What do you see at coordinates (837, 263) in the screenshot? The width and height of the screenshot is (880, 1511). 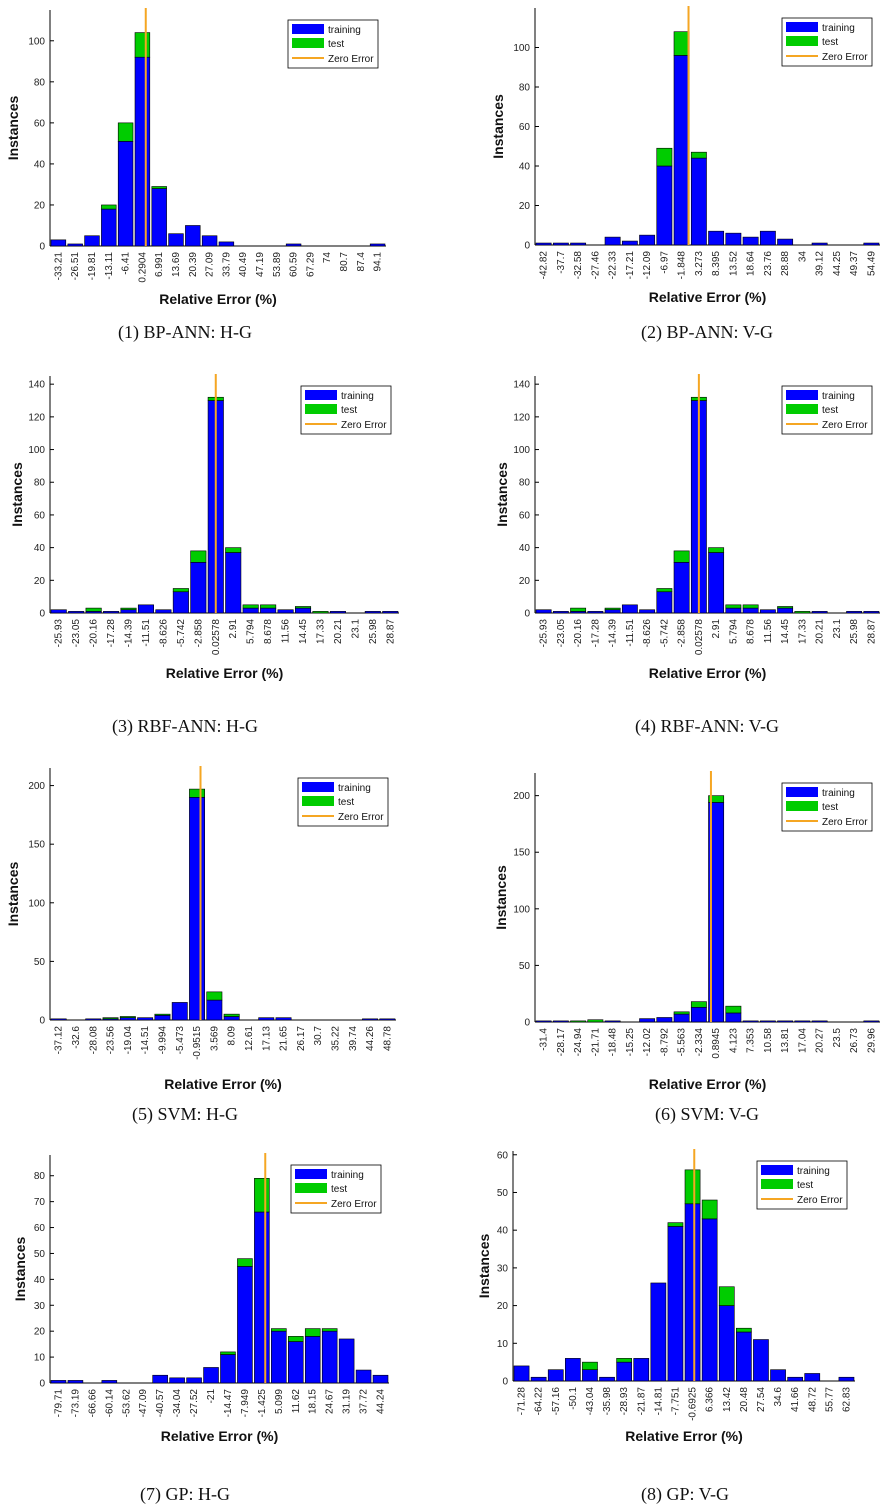 I see `x-tick-label: 44.25` at bounding box center [837, 263].